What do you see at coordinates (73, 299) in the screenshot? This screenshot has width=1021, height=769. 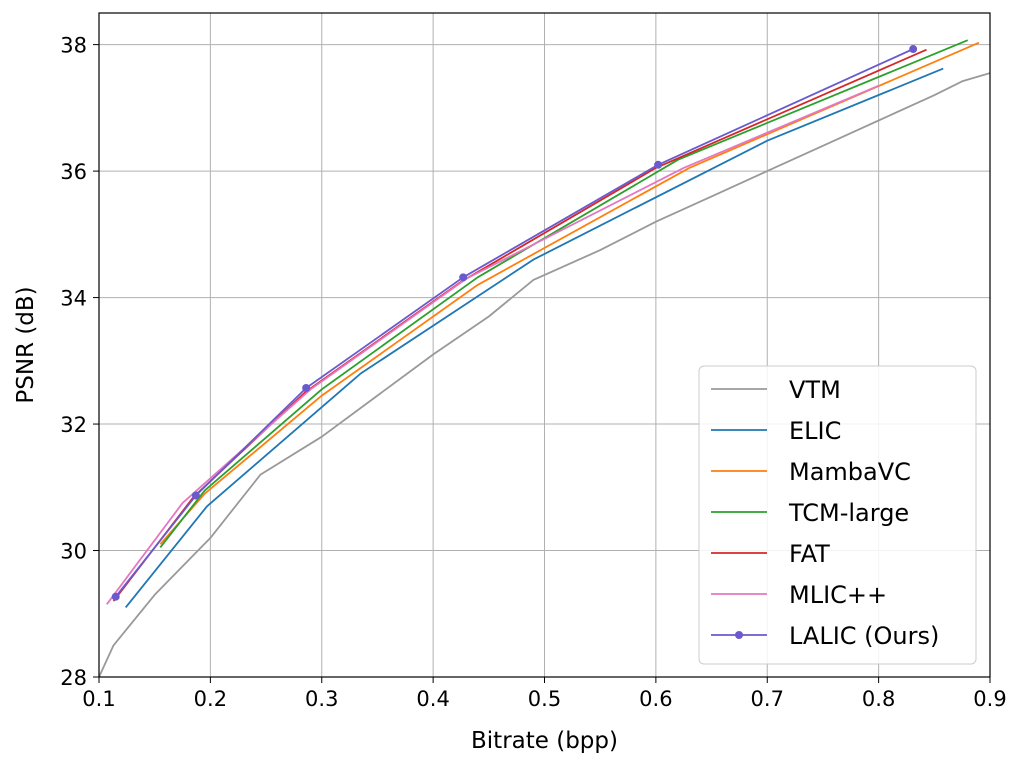 I see `y-tick-label: 34` at bounding box center [73, 299].